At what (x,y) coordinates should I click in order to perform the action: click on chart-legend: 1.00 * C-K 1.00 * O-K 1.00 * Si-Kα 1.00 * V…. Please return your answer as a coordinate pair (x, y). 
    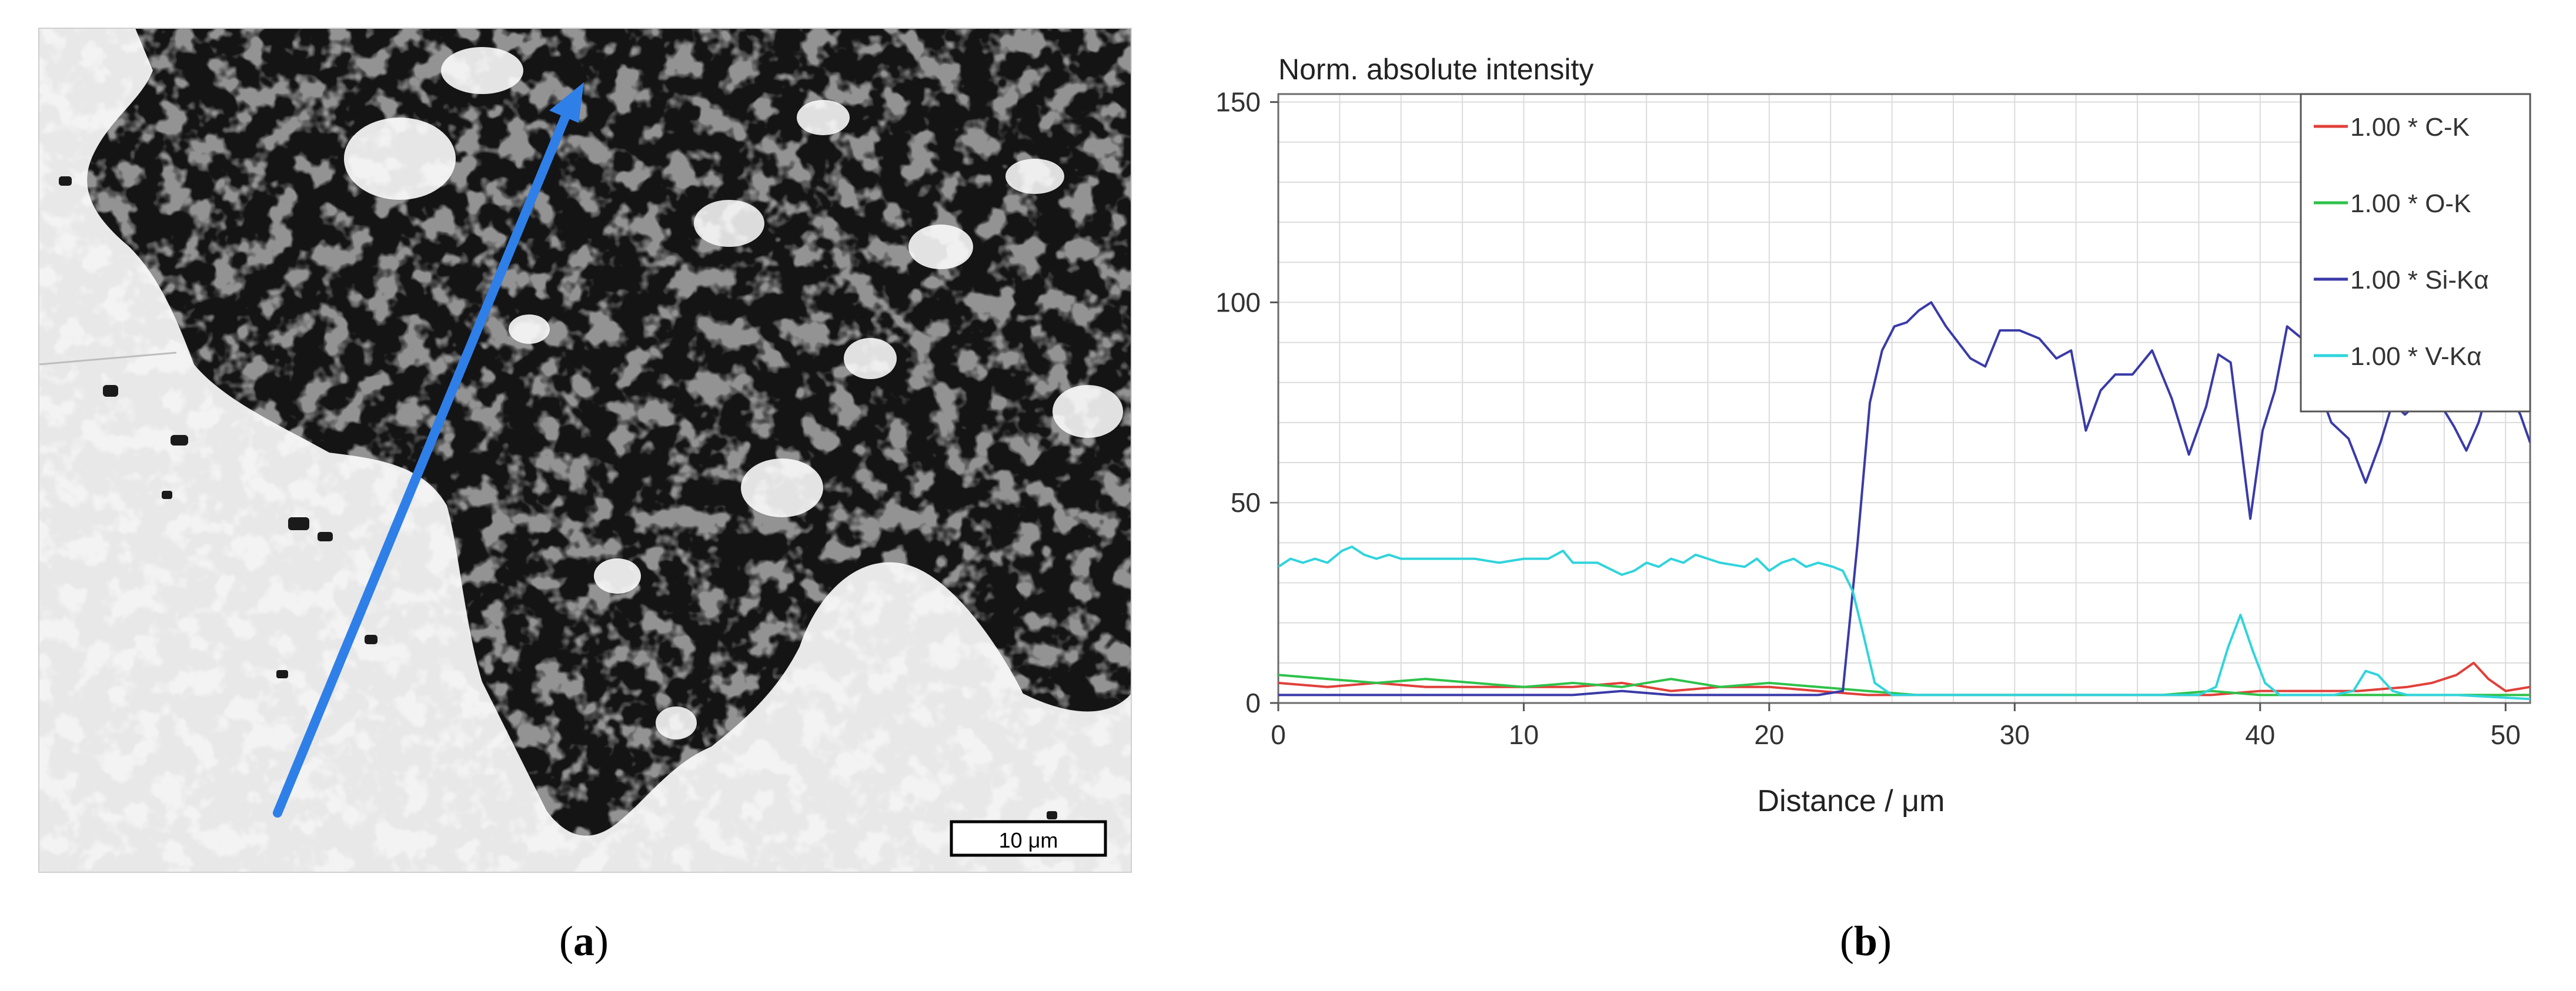
    Looking at the image, I should click on (2415, 253).